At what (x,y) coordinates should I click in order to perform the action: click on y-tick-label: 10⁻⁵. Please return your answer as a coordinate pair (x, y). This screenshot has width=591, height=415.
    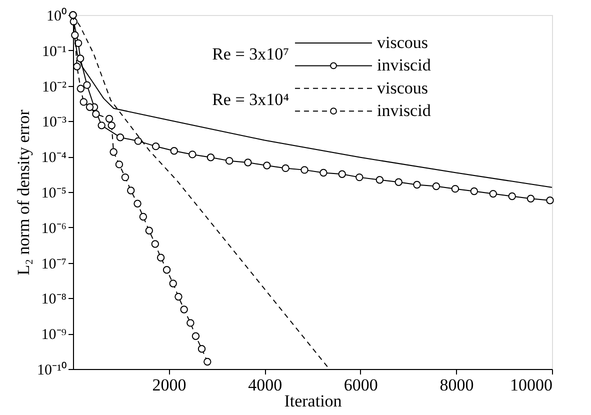
    Looking at the image, I should click on (53, 194).